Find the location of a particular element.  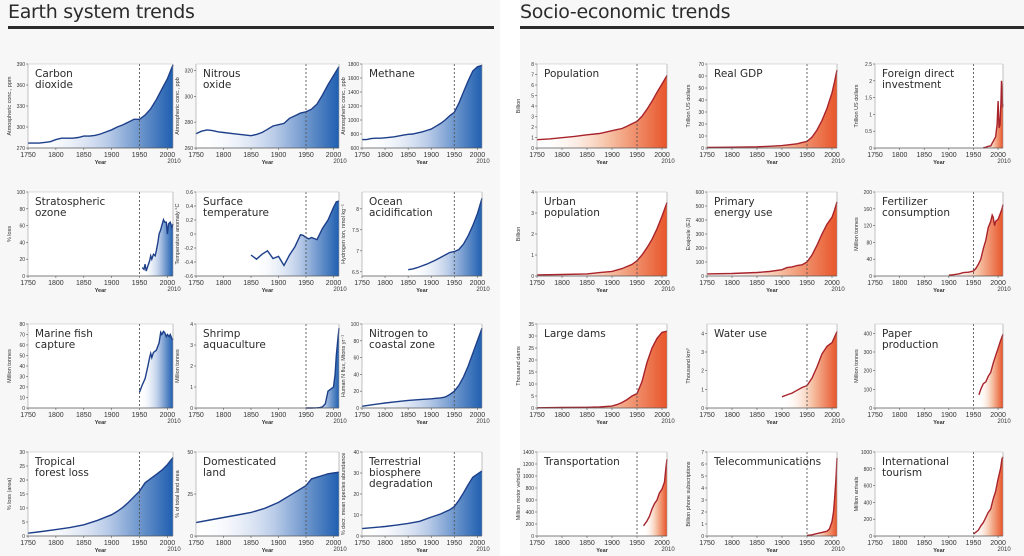

y-tick-label: 1000 is located at coordinates (528, 477).